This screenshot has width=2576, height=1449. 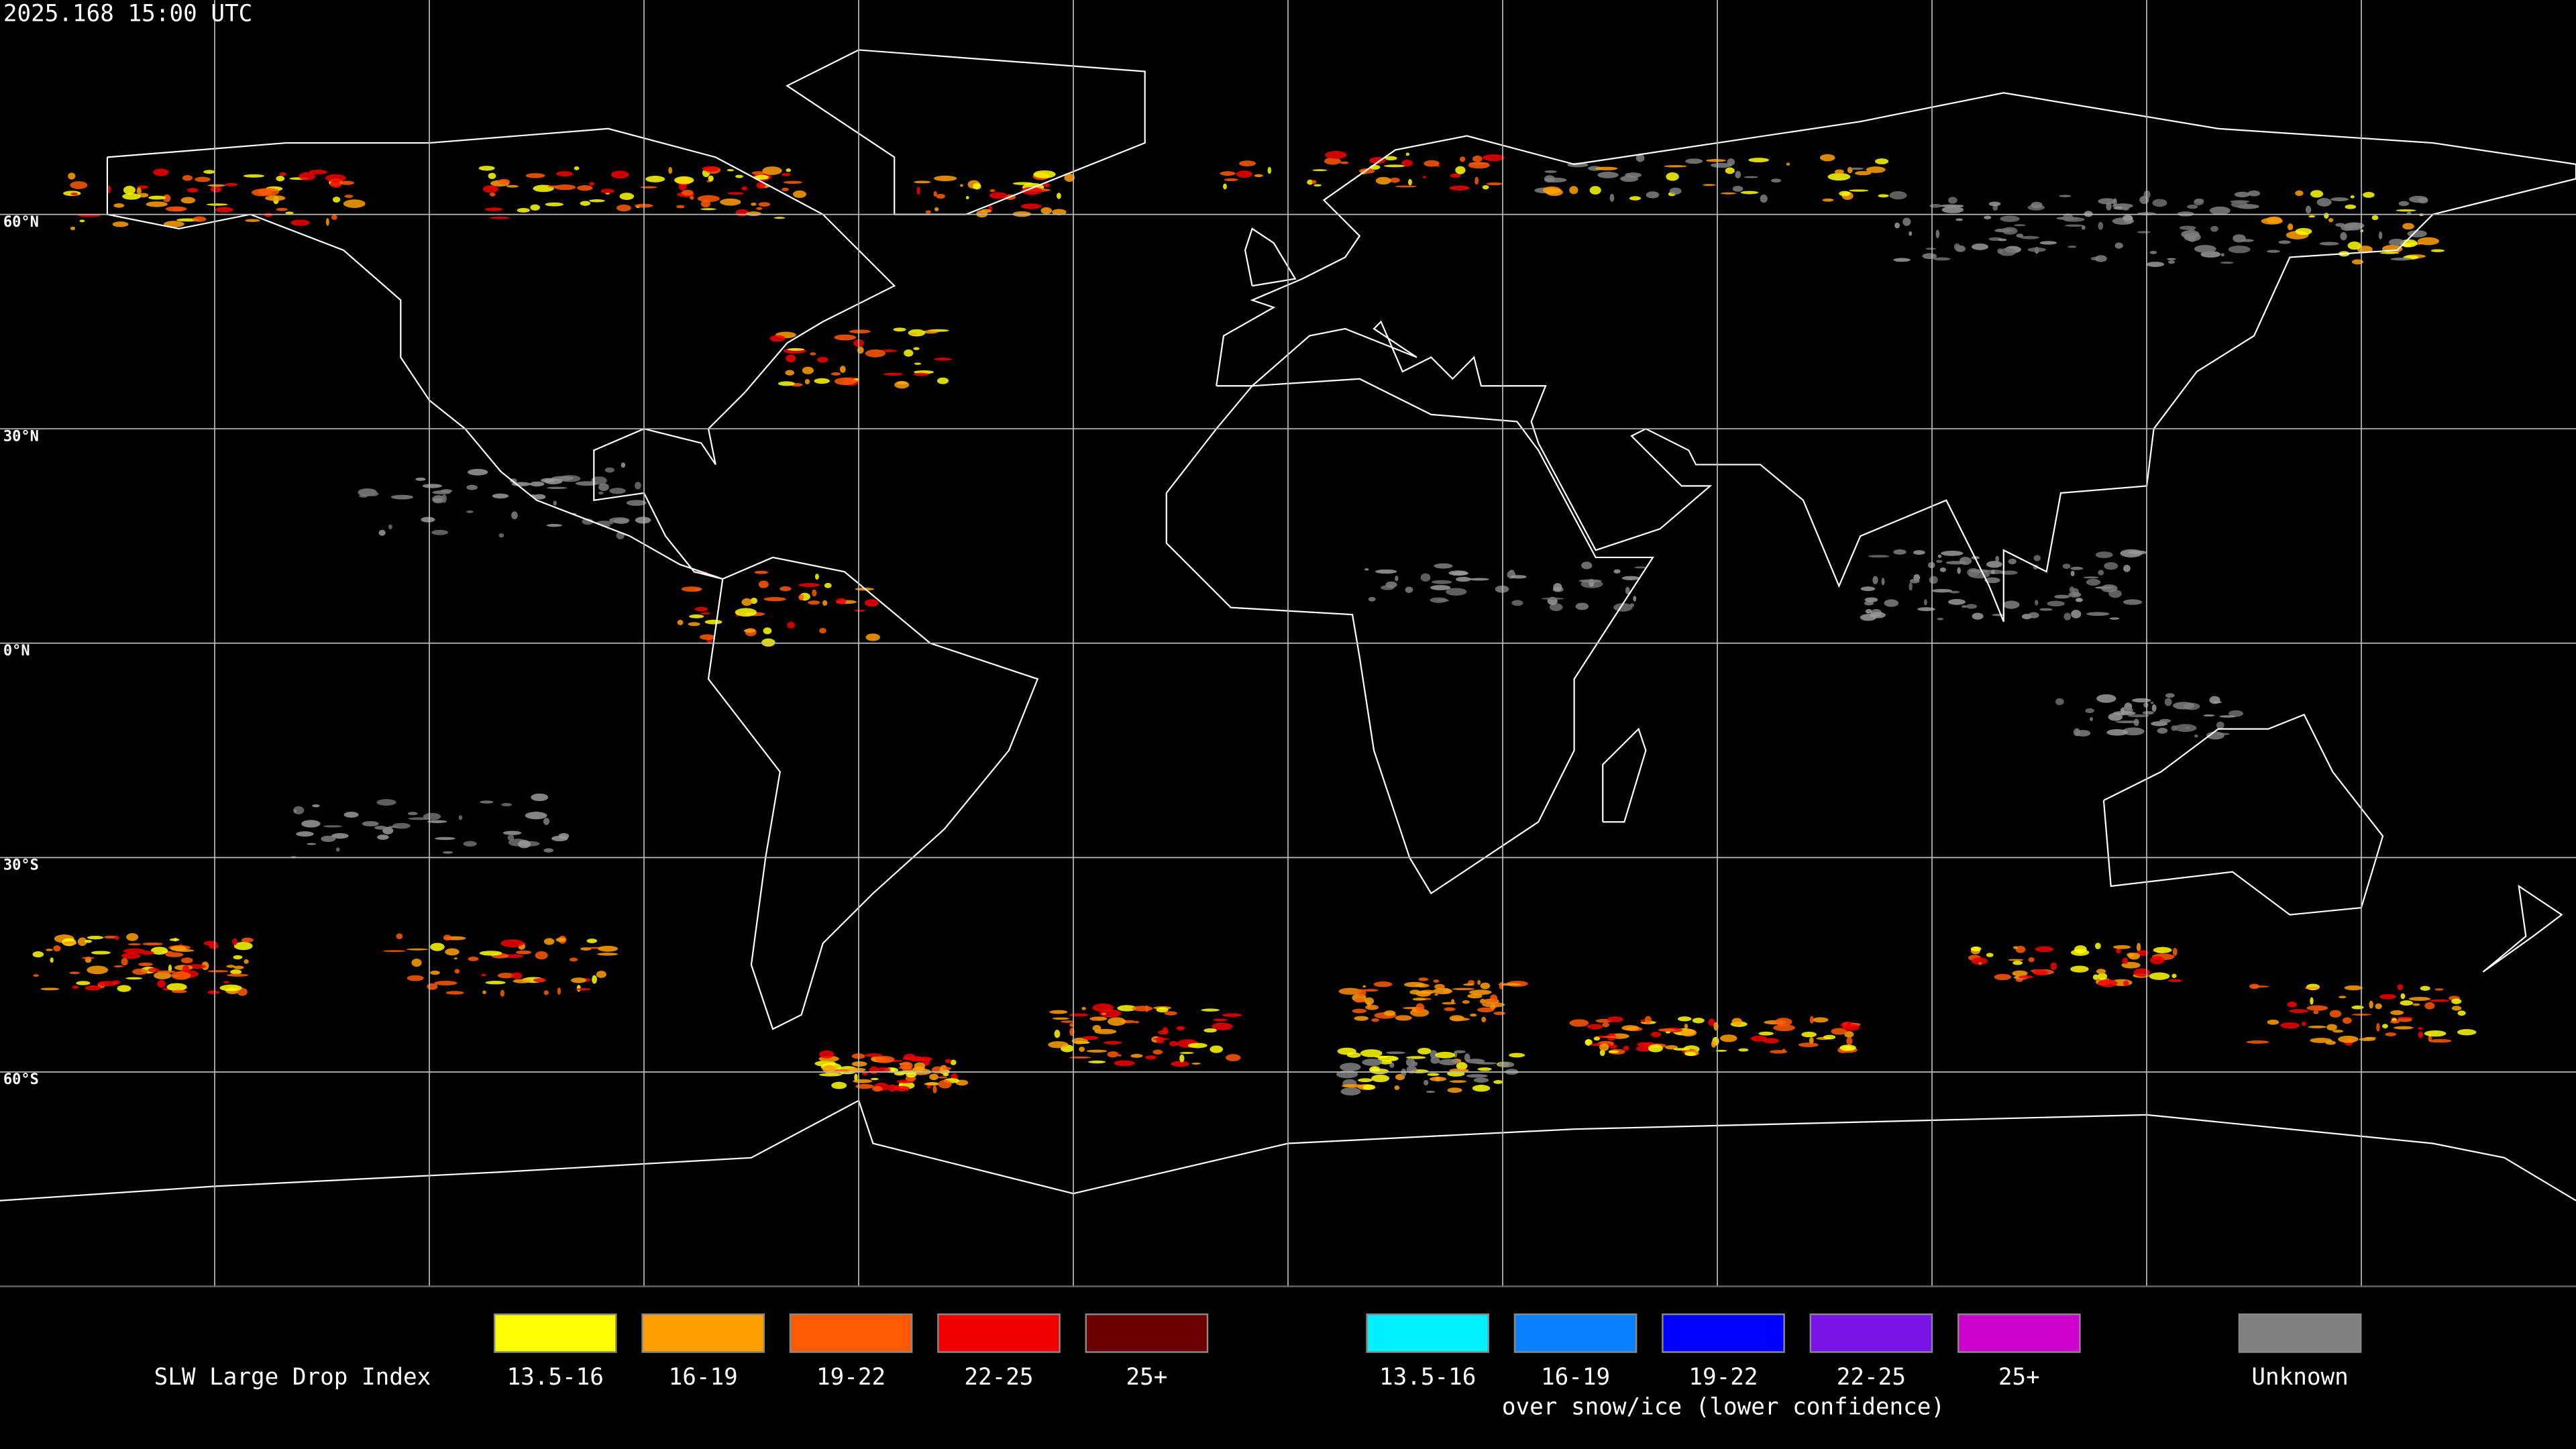 What do you see at coordinates (1146, 1377) in the screenshot?
I see `legend-swatch-label: 25+` at bounding box center [1146, 1377].